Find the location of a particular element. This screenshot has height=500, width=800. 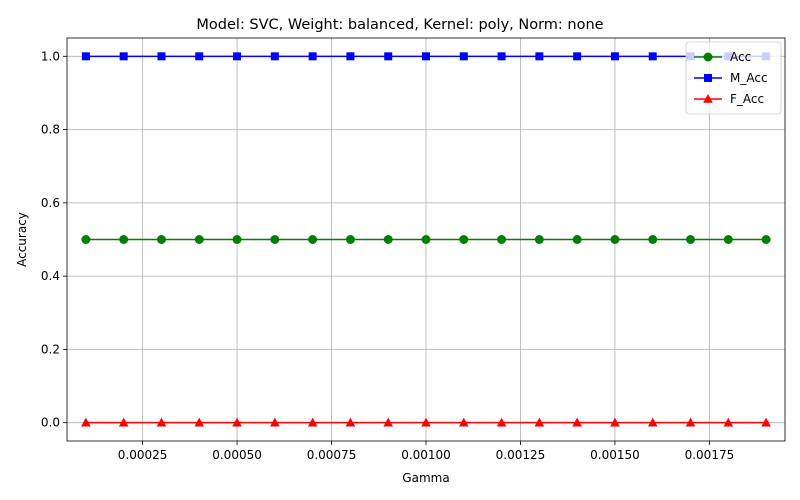

legend: Acc M_Acc F_Acc is located at coordinates (733, 78).